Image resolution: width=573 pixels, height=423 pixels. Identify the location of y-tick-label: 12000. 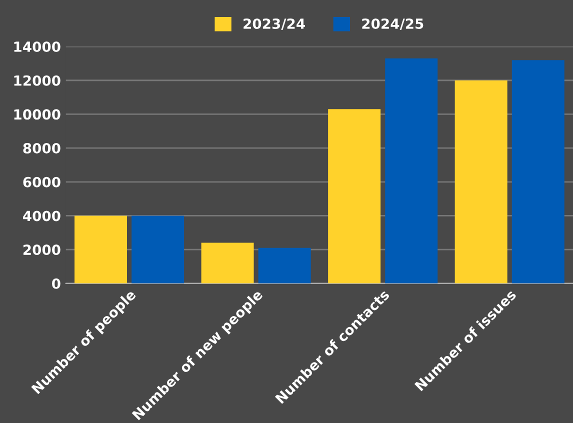
(37, 80).